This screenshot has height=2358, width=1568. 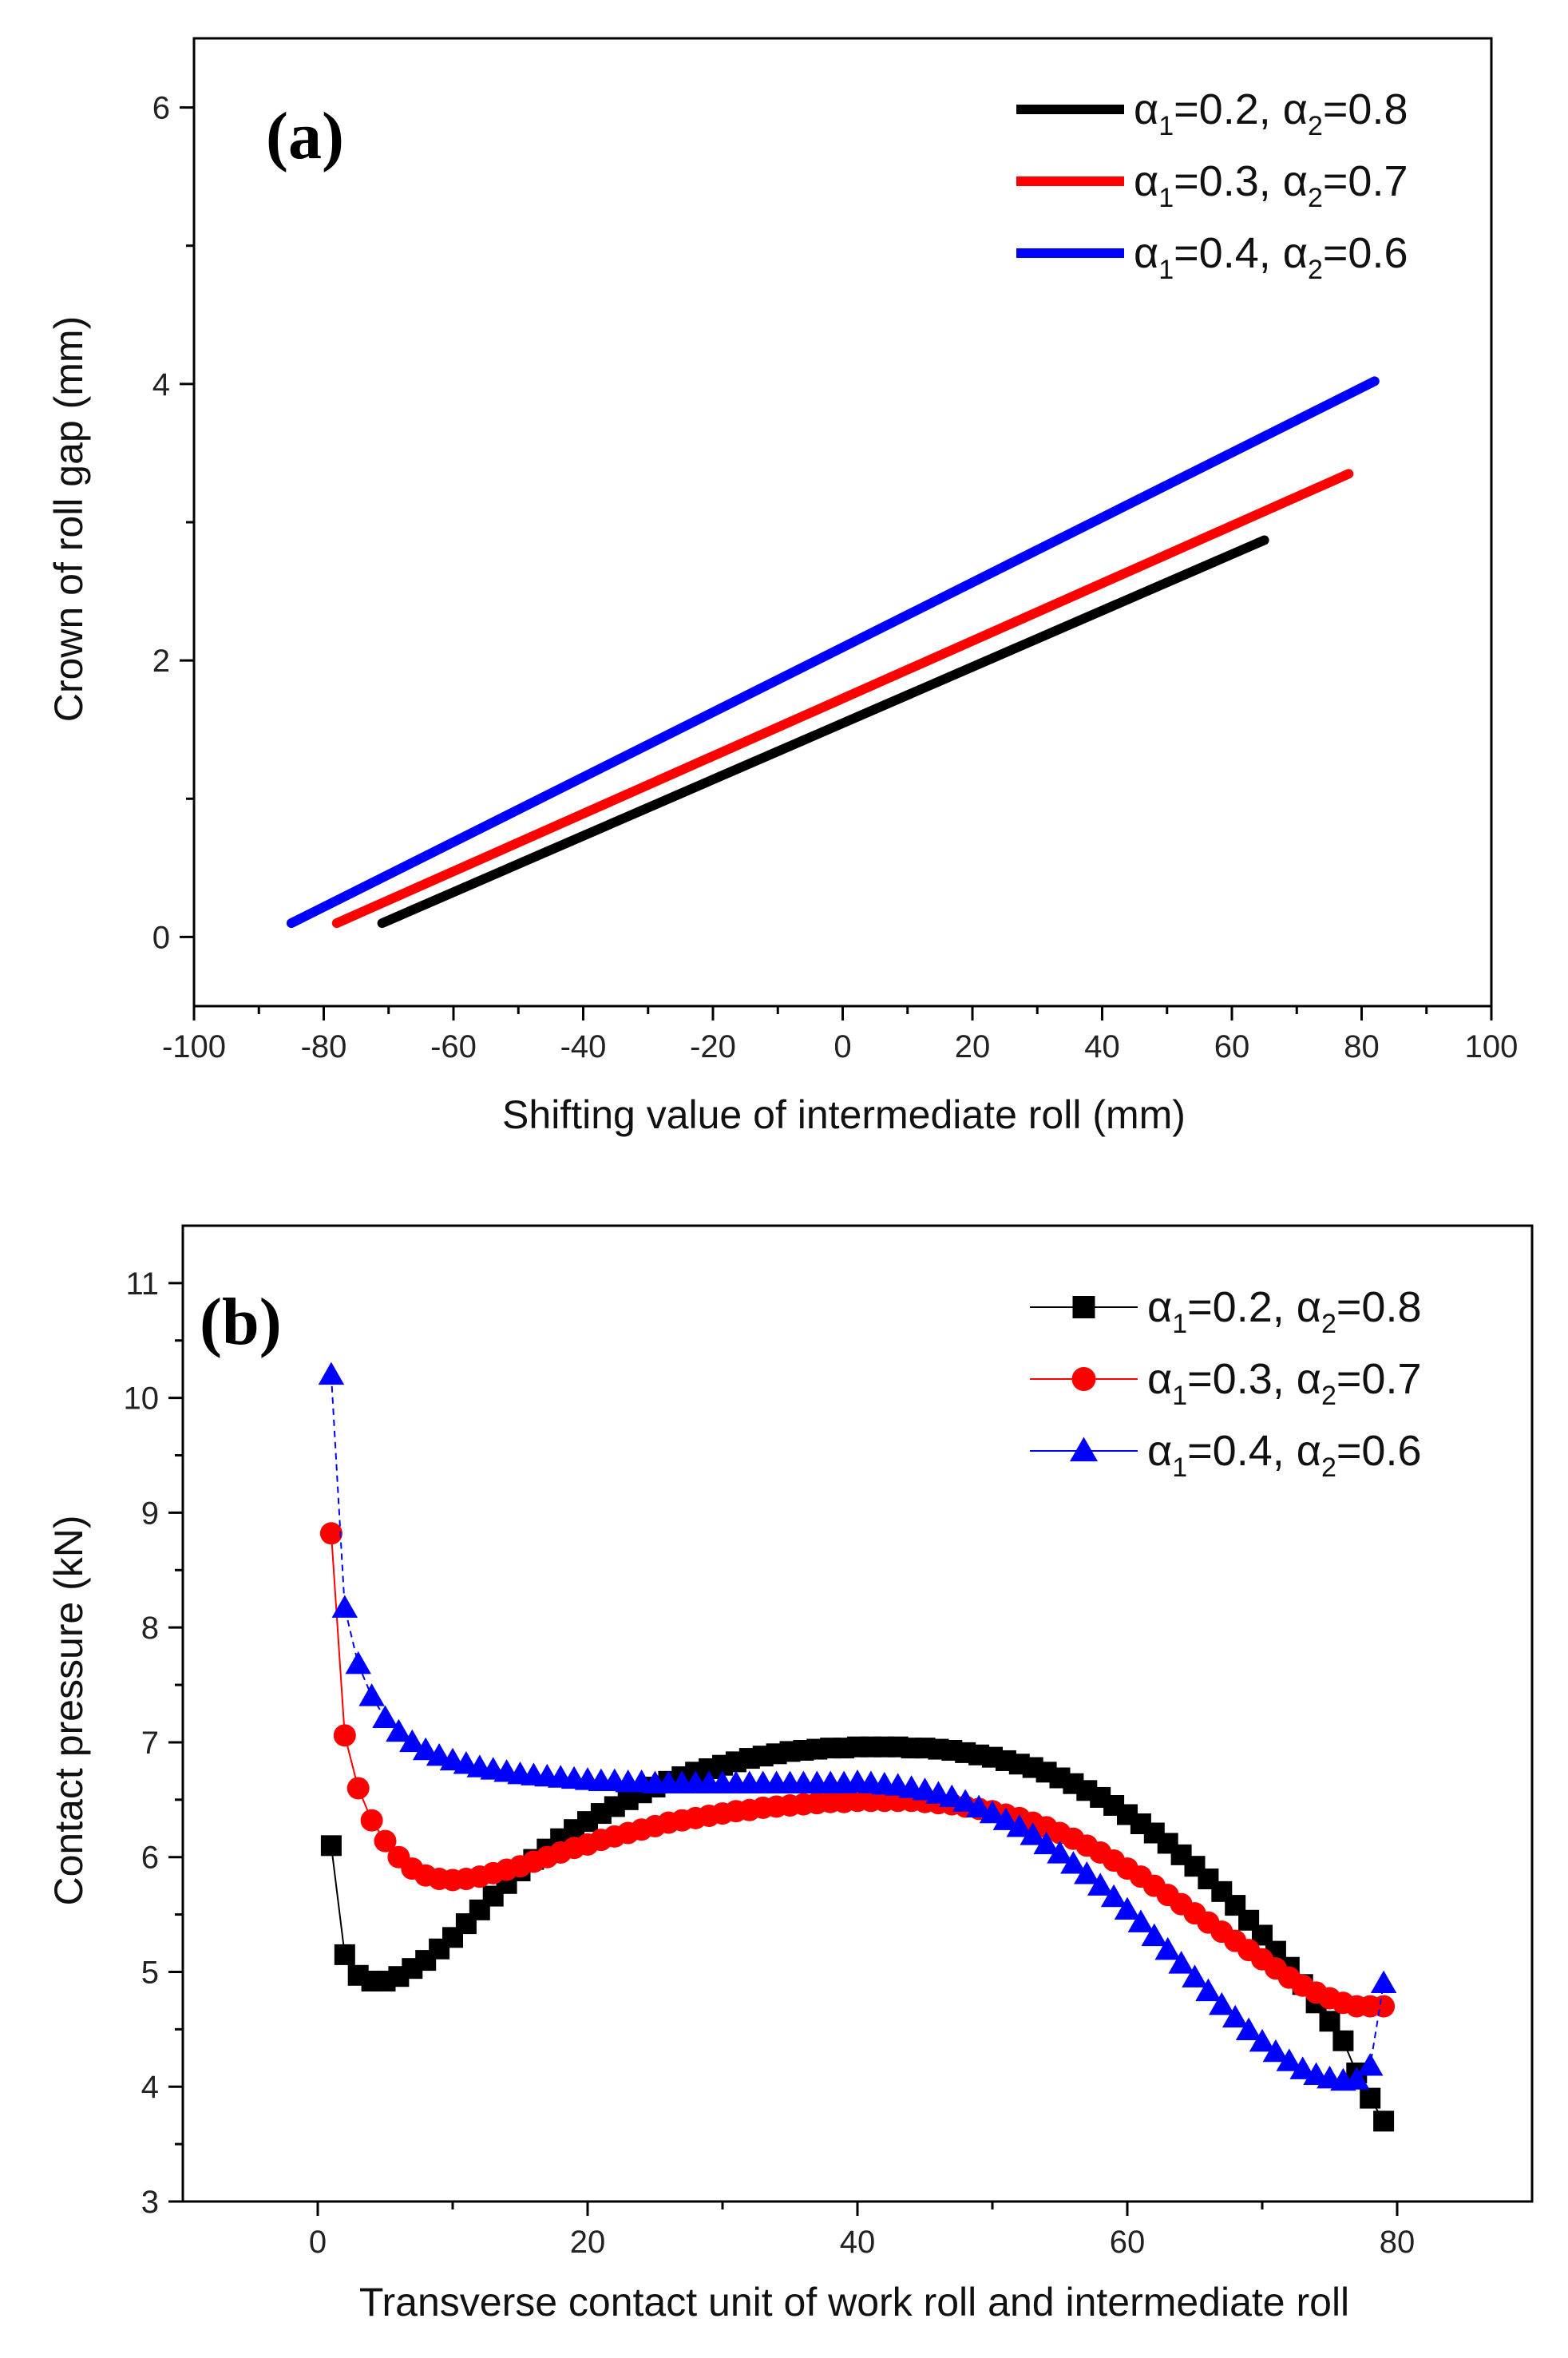 What do you see at coordinates (324, 1047) in the screenshot?
I see `x-tick-label: -80` at bounding box center [324, 1047].